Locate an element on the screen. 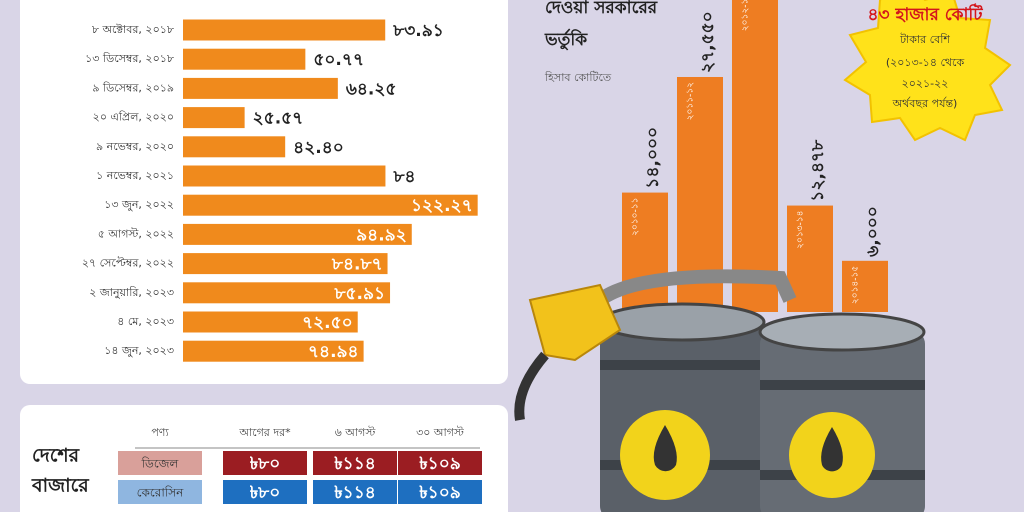 Image resolution: width=1024 pixels, height=512 pixels. category-label: ২৭ সেপ্টেম্বর, ২০২২ is located at coordinates (128, 263).